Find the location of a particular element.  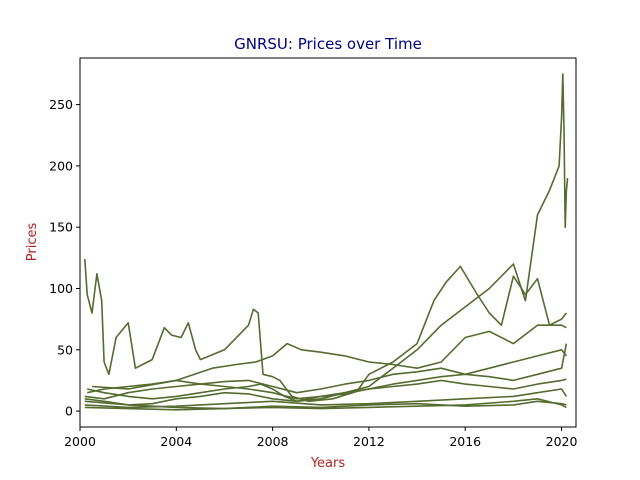

chart-title: GNRSU: Prices over Time is located at coordinates (328, 44).